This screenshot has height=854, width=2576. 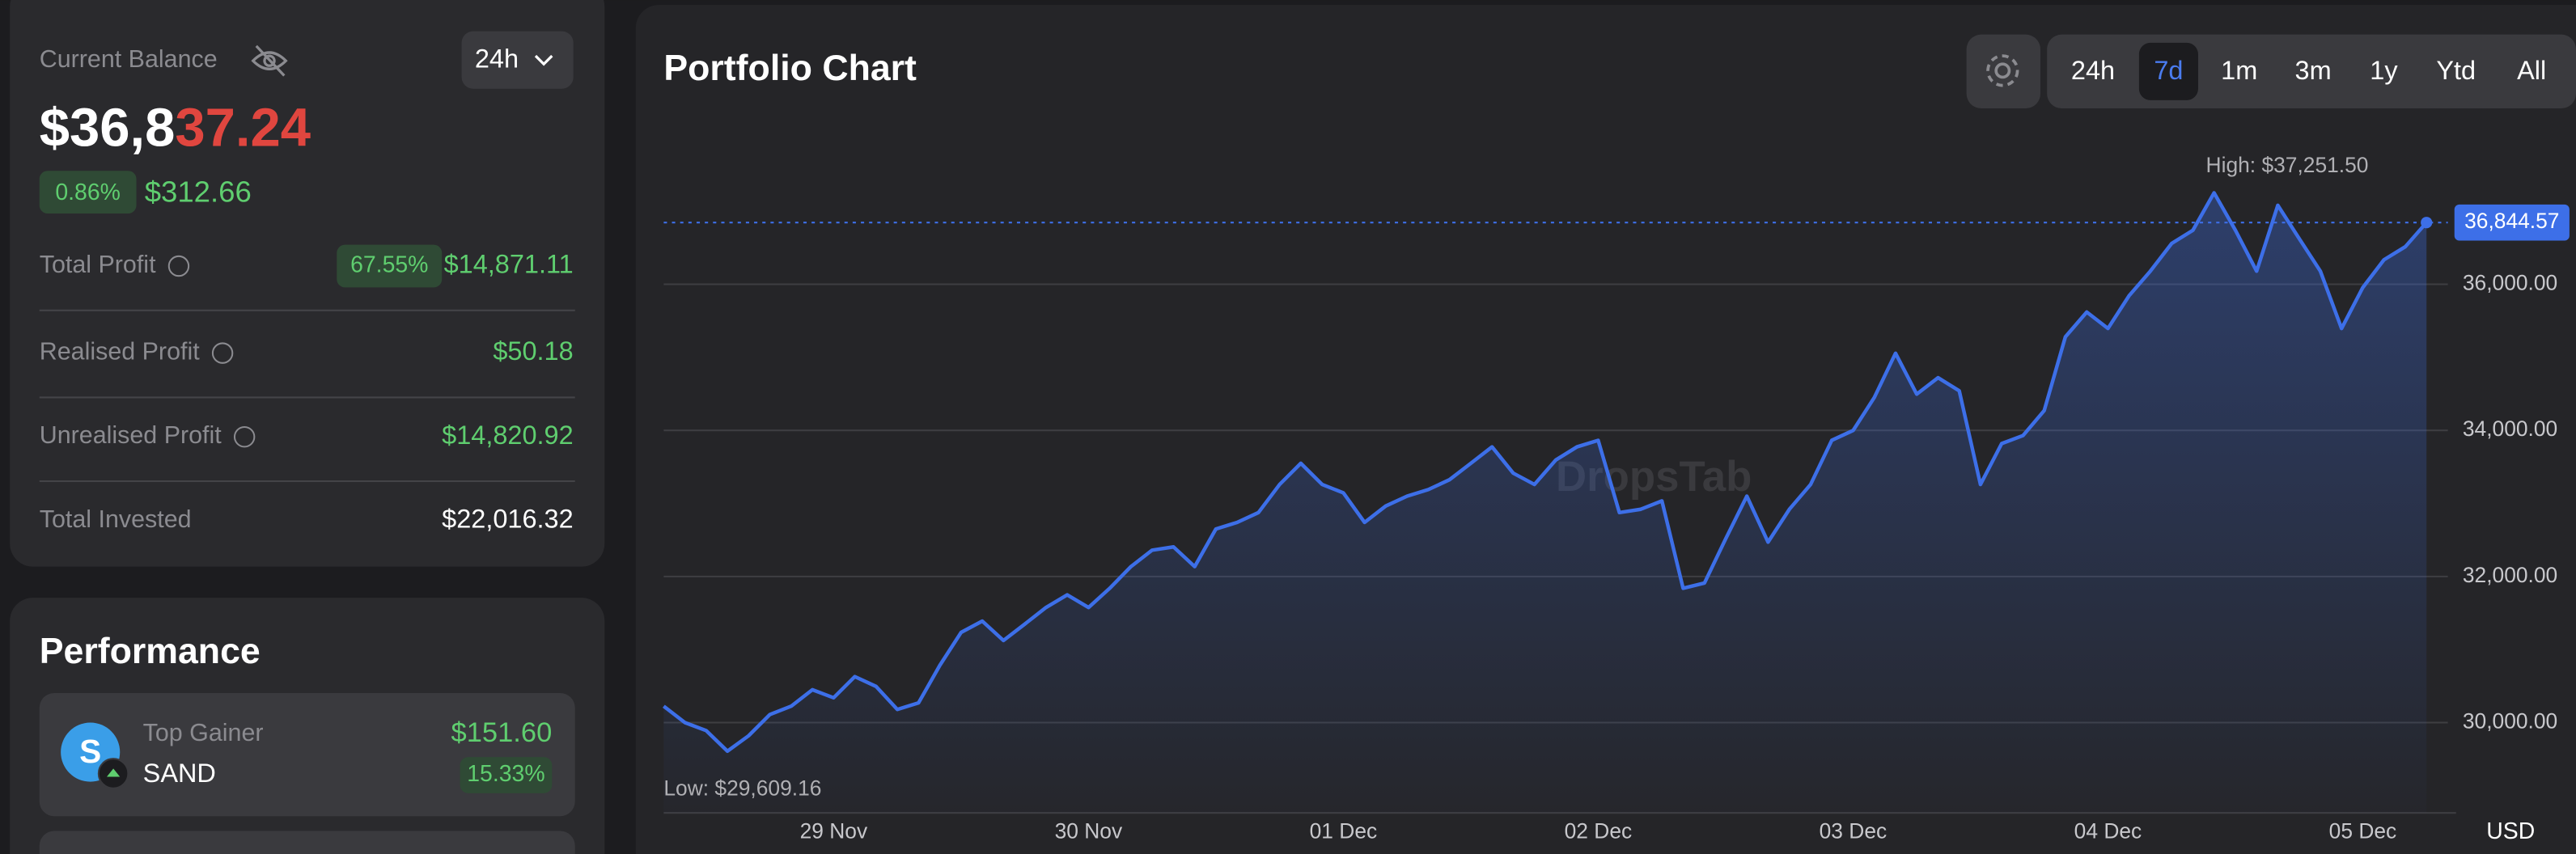 I want to click on change-pct: 0.86%, so click(x=88, y=192).